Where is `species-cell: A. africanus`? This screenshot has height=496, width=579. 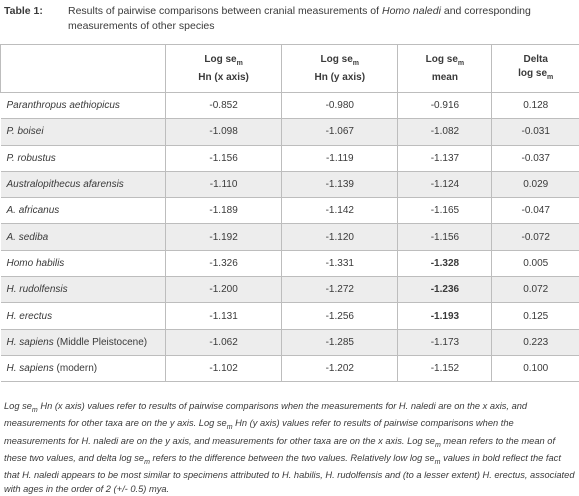 species-cell: A. africanus is located at coordinates (83, 211).